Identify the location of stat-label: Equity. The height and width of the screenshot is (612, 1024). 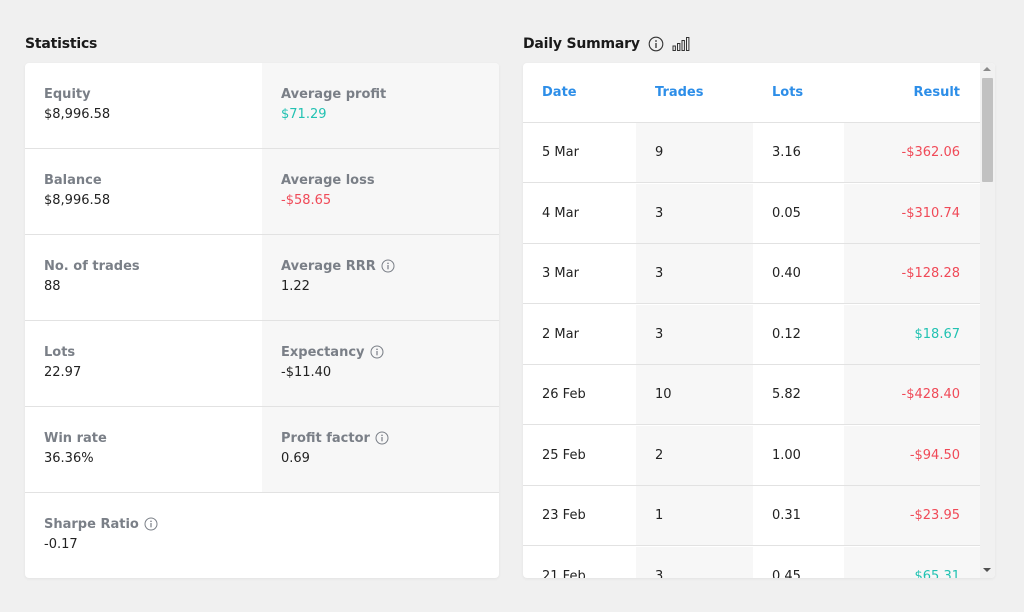
(153, 94).